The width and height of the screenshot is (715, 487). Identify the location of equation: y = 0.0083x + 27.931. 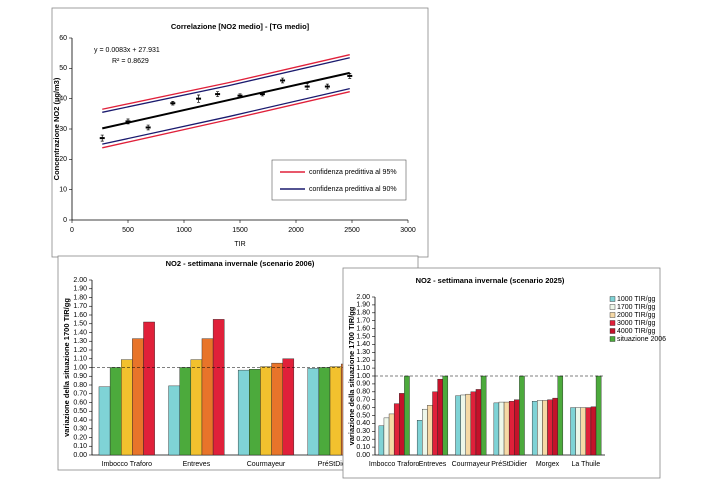
(127, 50).